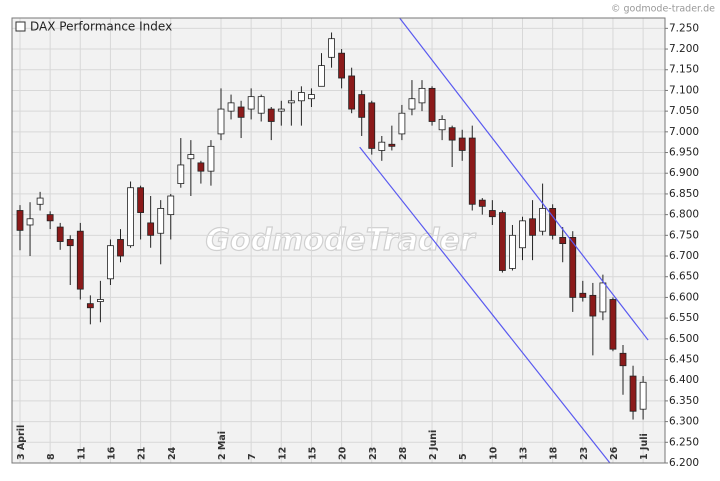  I want to click on x-tick-label: 24, so click(172, 453).